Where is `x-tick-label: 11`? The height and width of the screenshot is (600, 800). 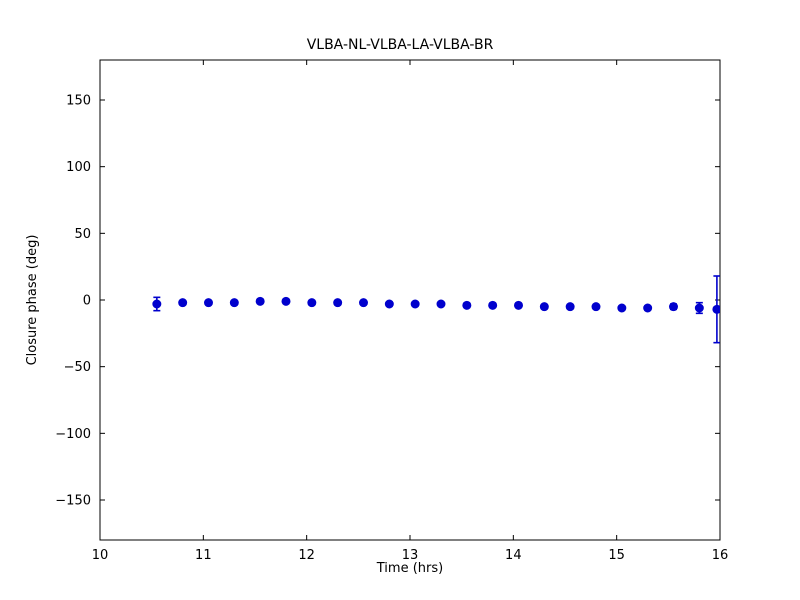
x-tick-label: 11 is located at coordinates (203, 555).